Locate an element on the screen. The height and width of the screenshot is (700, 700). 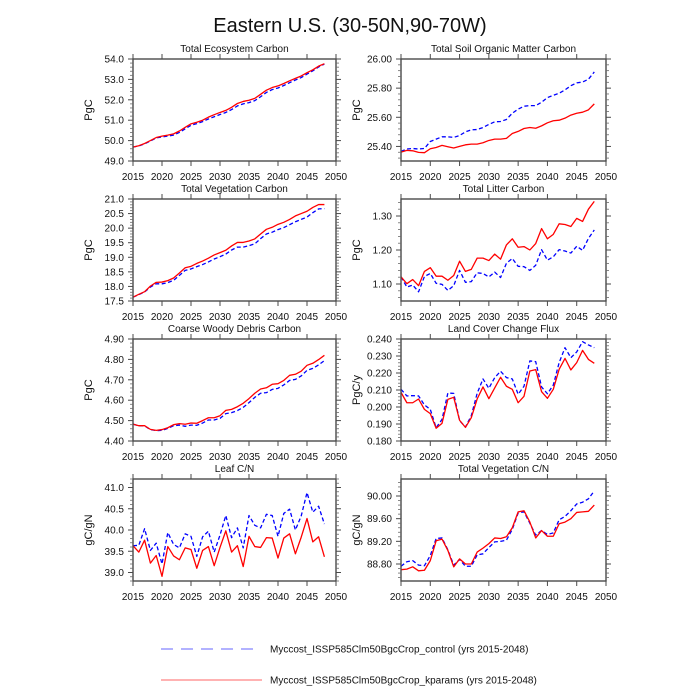
y-tick-label: 39.5 is located at coordinates (115, 552).